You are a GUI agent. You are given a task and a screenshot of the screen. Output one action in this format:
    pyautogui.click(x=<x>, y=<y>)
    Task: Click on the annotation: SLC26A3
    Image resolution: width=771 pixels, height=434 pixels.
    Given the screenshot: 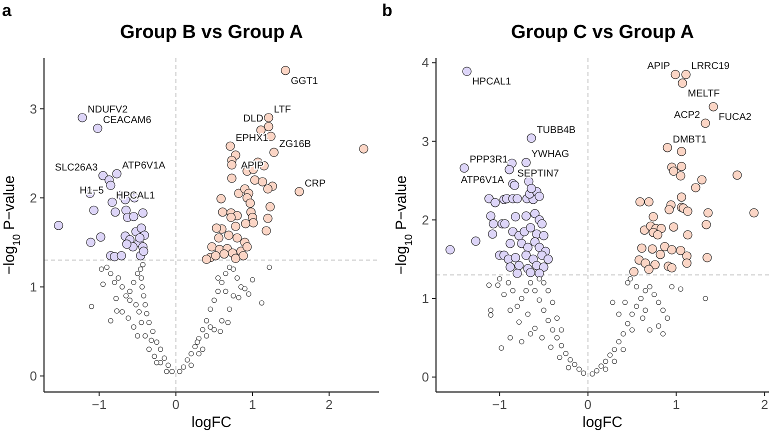 What is the action you would take?
    pyautogui.click(x=76, y=168)
    